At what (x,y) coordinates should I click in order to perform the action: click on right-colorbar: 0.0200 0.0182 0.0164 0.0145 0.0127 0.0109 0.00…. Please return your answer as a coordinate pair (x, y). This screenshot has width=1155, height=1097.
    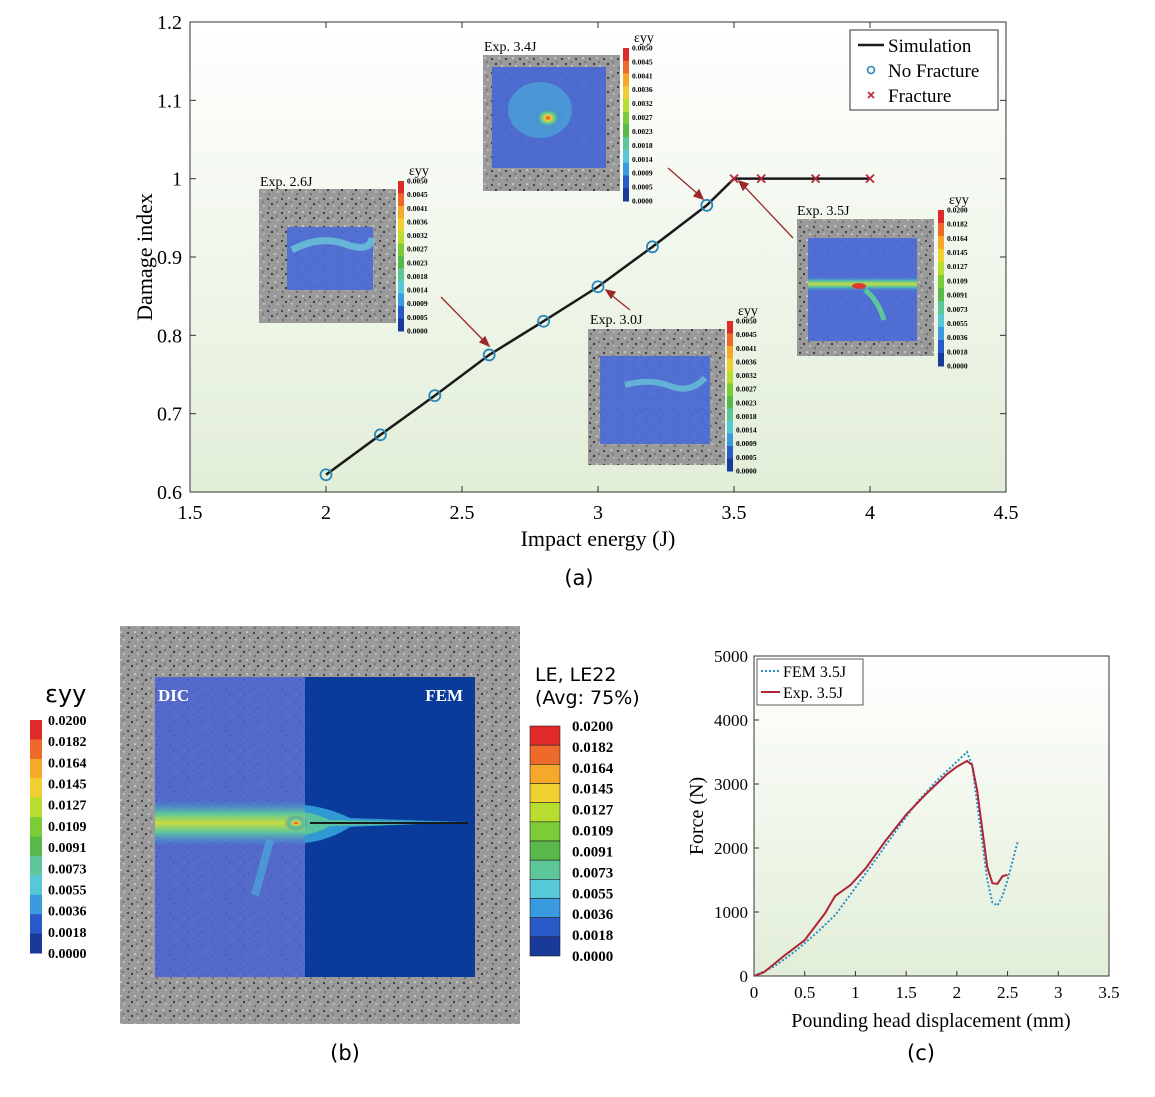
    Looking at the image, I should click on (571, 842).